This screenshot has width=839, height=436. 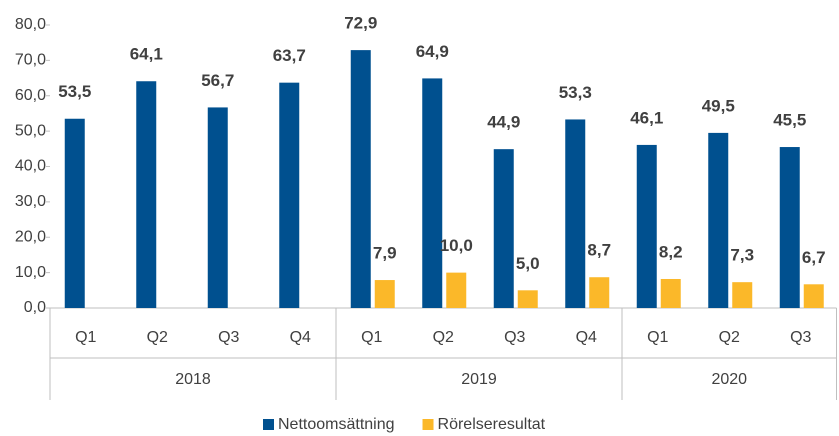 I want to click on y-tick-label: 70,0, so click(x=30, y=60).